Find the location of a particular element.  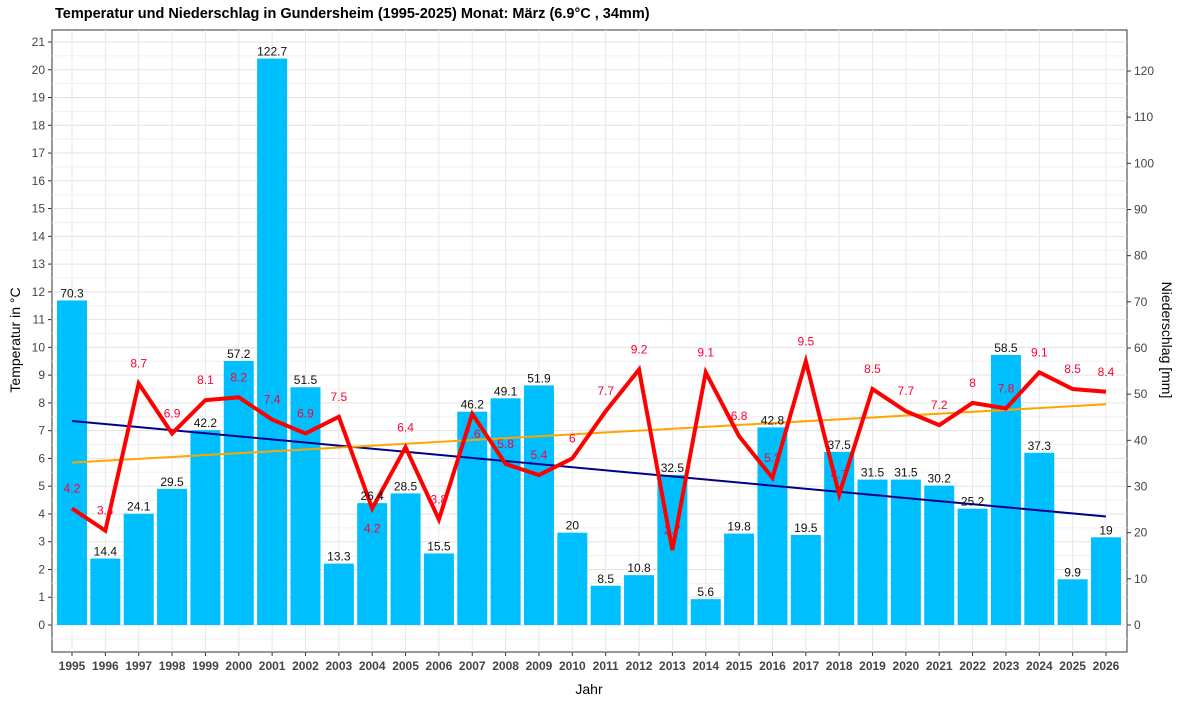

precip-label-1996: 14.4 is located at coordinates (106, 552).